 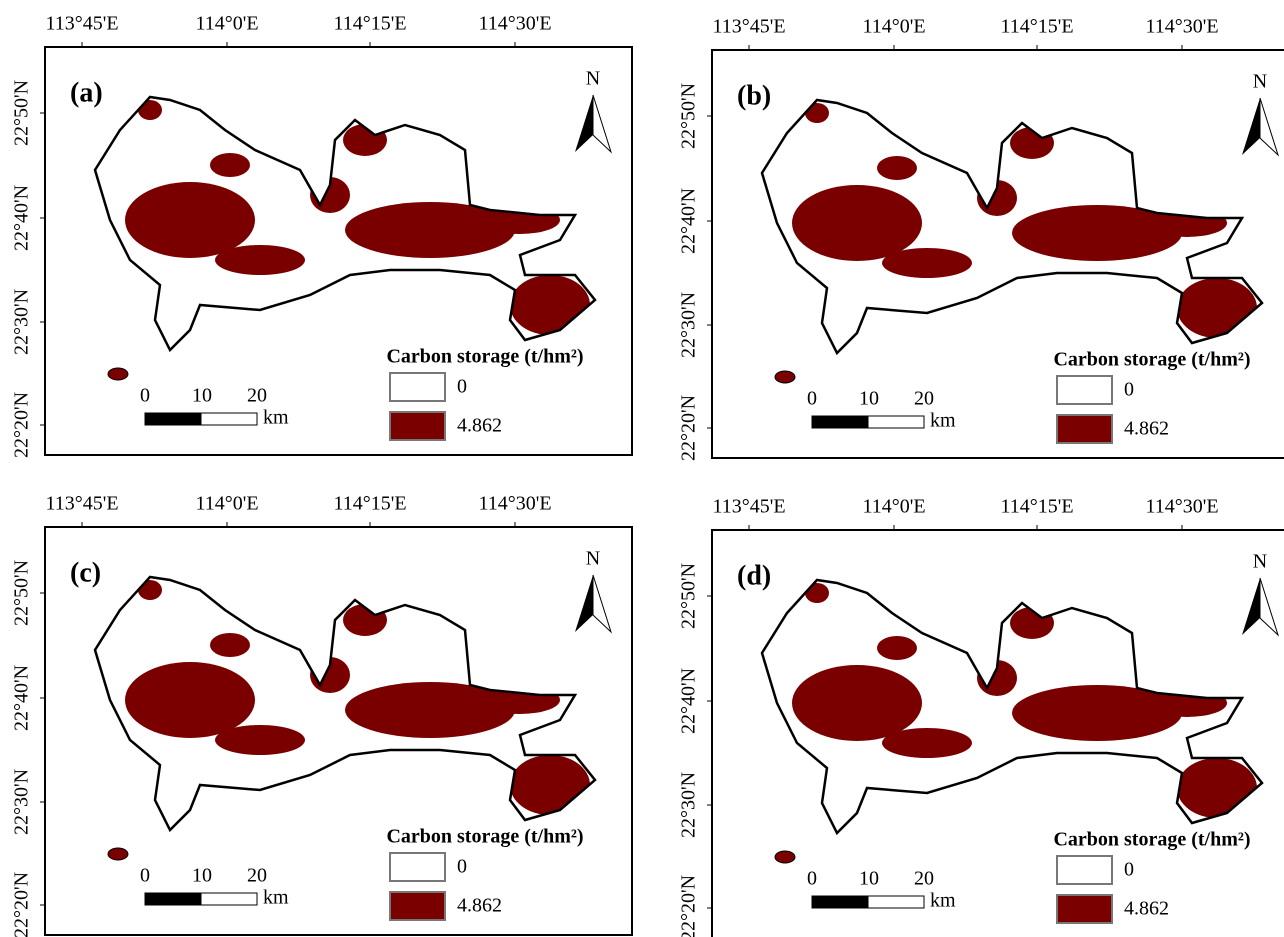 I want to click on panel-label: (d), so click(x=754, y=575).